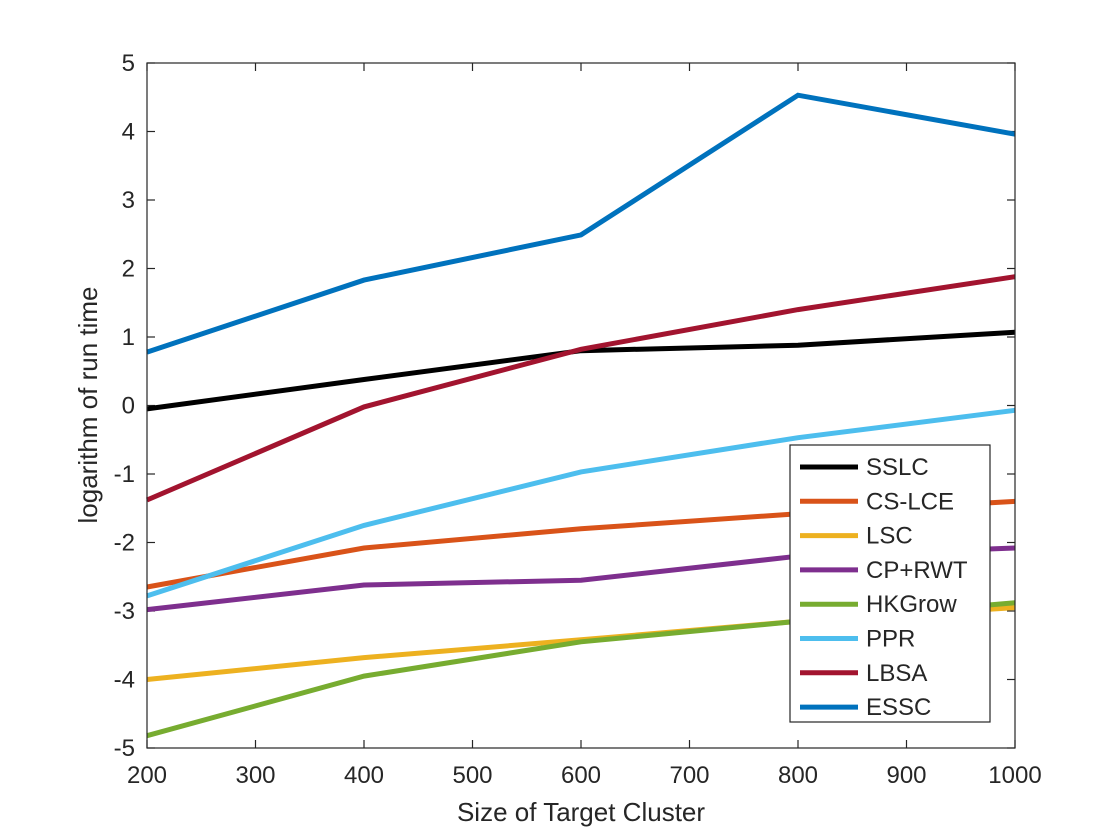 The image size is (1120, 840). Describe the element at coordinates (581, 775) in the screenshot. I see `x-tick-label: 600` at that location.